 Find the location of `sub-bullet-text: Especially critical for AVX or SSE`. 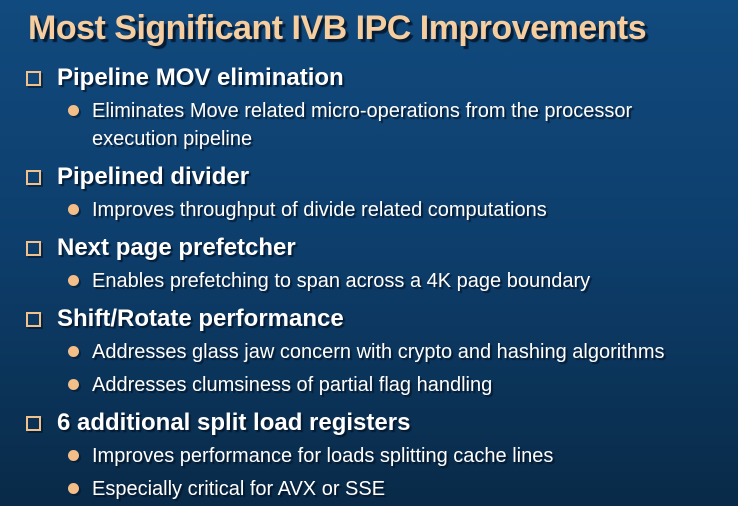

sub-bullet-text: Especially critical for AVX or SSE is located at coordinates (239, 489).